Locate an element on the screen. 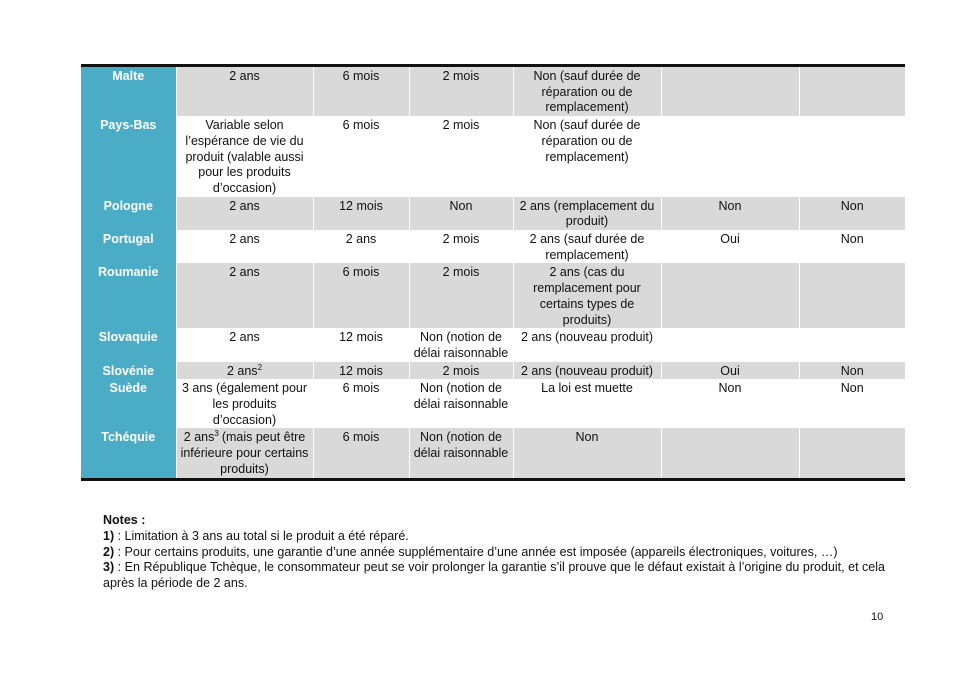 Image resolution: width=963 pixels, height=681 pixels. note-marker: 3) is located at coordinates (109, 567).